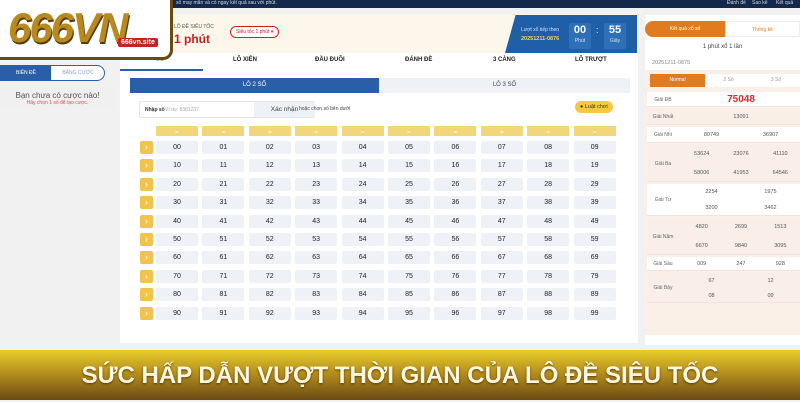 The width and height of the screenshot is (800, 402). Describe the element at coordinates (762, 29) in the screenshot. I see `tab-thong-ke: Thống kê` at that location.